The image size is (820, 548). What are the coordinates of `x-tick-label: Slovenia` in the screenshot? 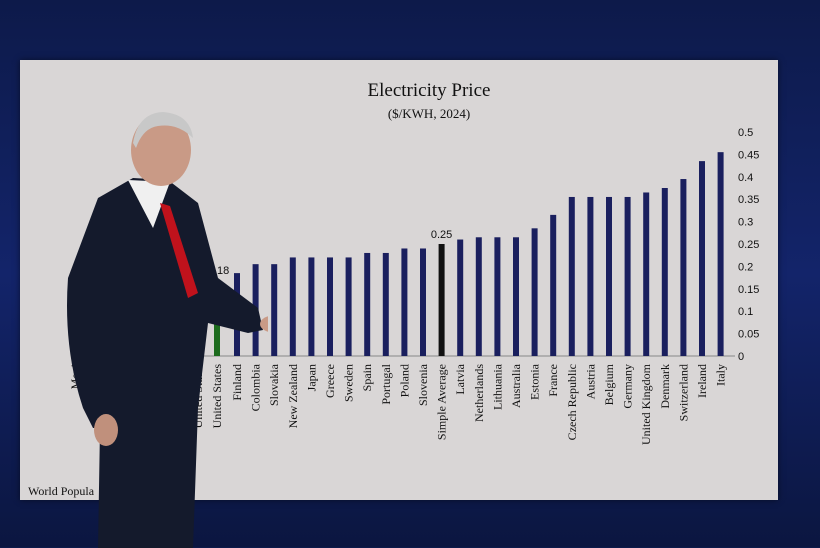 It's located at (423, 384).